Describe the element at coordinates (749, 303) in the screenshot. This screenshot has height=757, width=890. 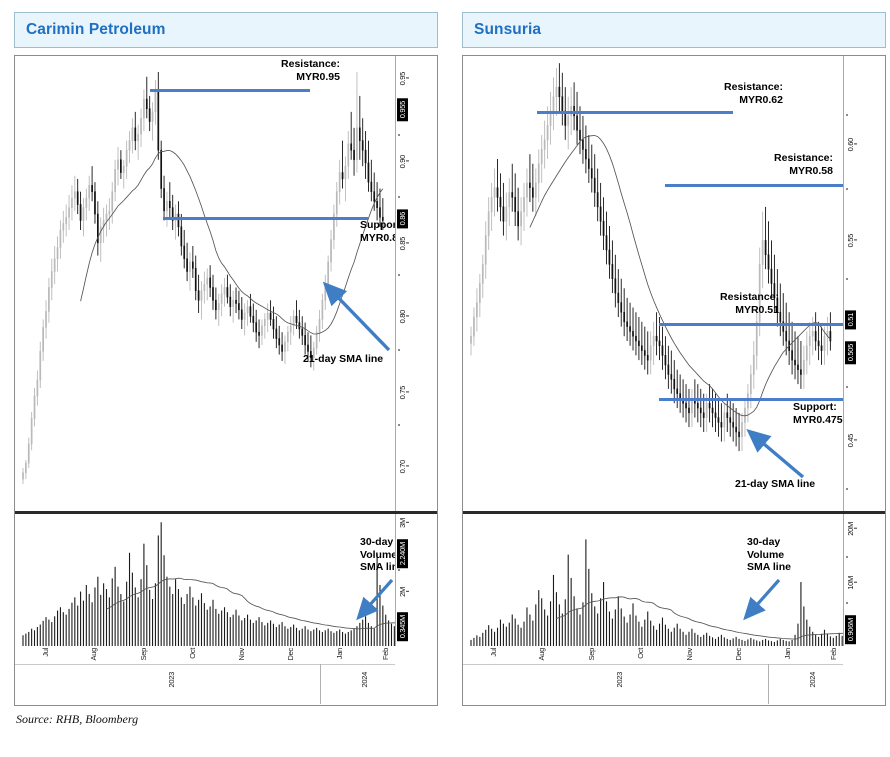
I see `resistance-annotation-051-sunsuria: Resistance: MYR0.51` at that location.